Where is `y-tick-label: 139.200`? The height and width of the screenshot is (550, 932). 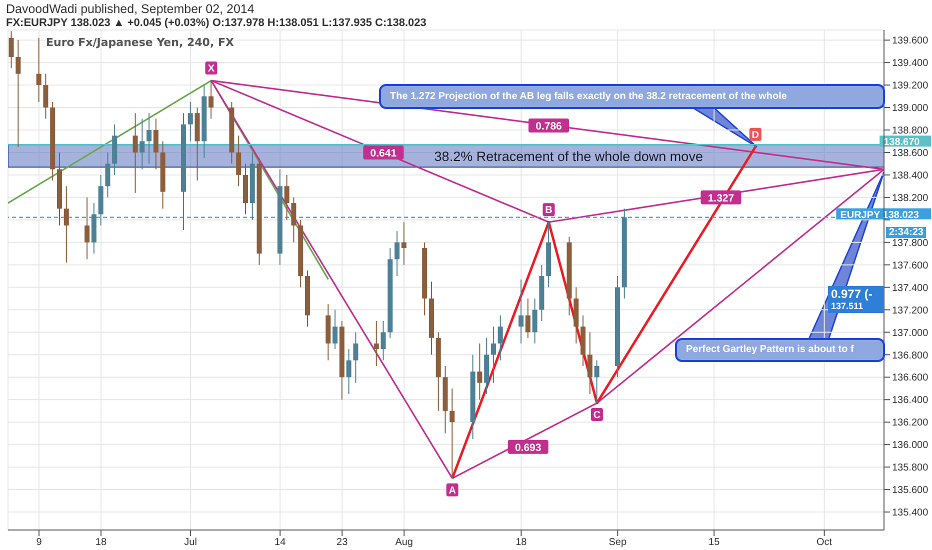 y-tick-label: 139.200 is located at coordinates (910, 86).